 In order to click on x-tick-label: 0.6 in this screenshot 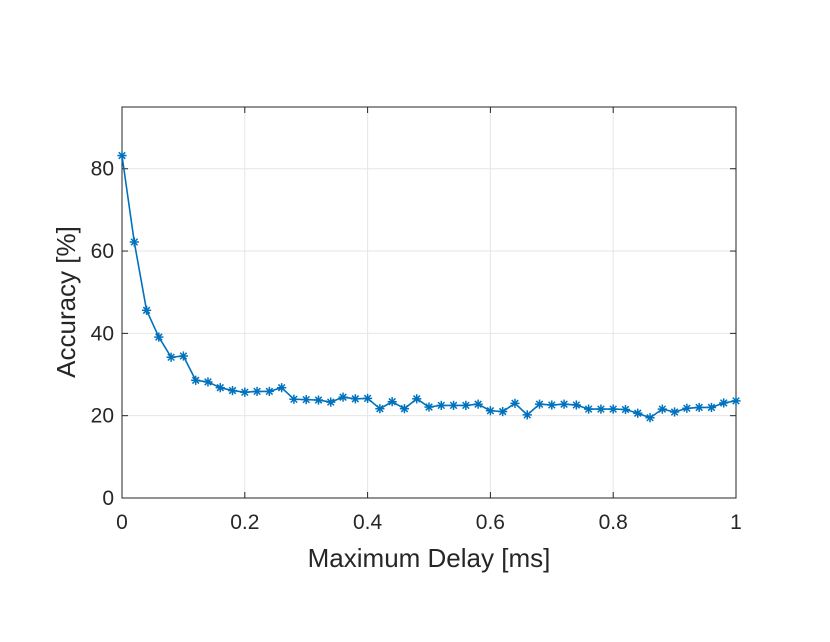, I will do `click(490, 522)`.